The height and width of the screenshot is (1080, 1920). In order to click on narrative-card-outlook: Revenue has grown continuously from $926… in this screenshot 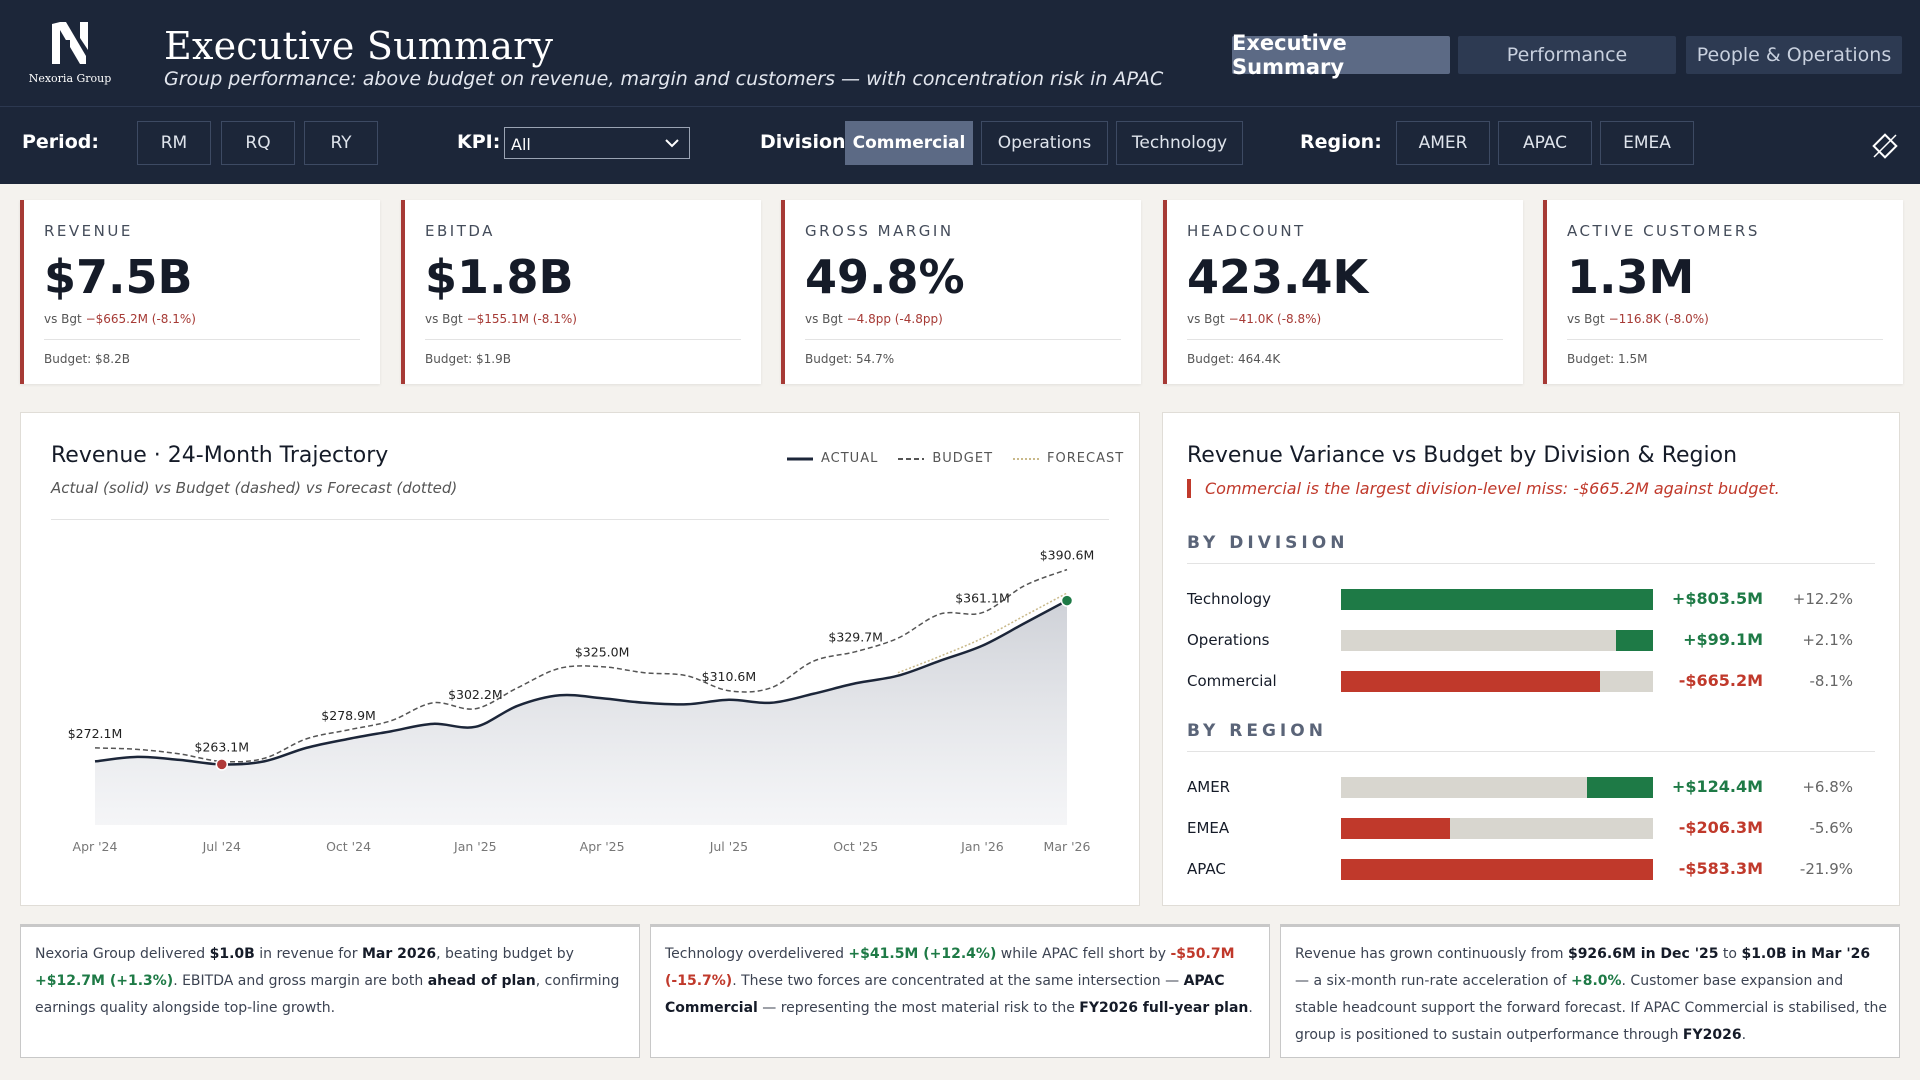, I will do `click(1590, 991)`.